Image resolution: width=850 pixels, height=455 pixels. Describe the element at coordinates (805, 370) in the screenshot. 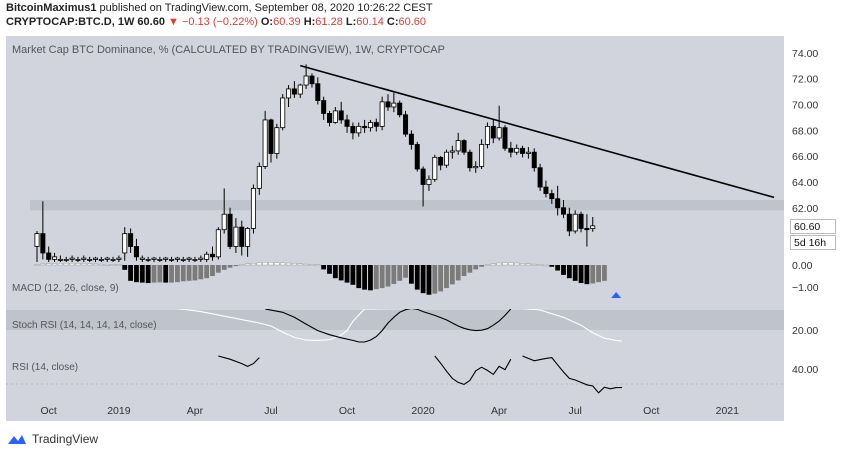

I see `rsi-tick-label: 40.00` at that location.